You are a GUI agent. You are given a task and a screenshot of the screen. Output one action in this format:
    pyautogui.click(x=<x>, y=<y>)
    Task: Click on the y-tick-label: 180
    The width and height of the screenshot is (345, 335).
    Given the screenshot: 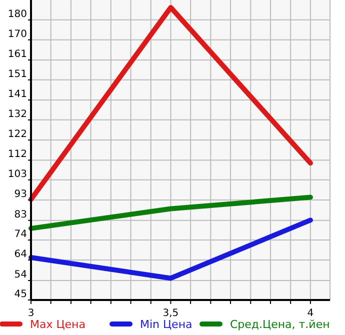 What is the action you would take?
    pyautogui.click(x=17, y=14)
    